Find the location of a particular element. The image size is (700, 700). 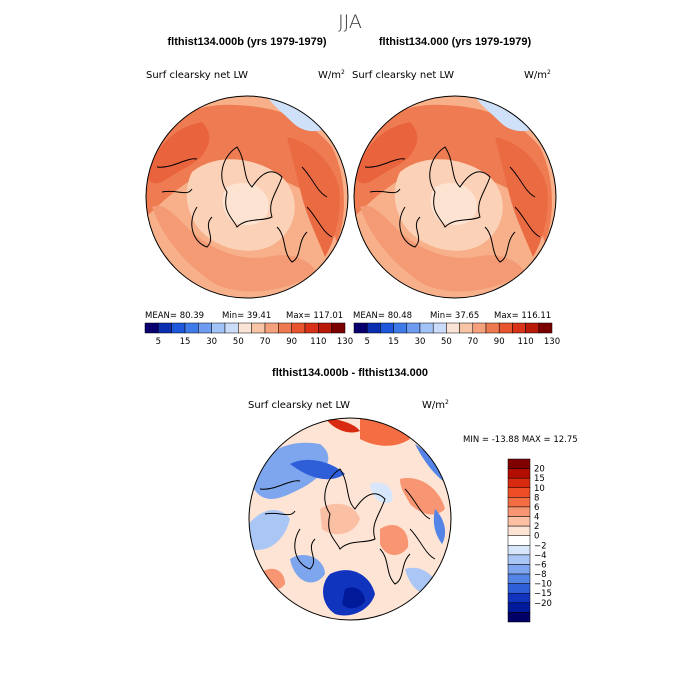

colorbar-tick-label: 6 is located at coordinates (536, 508).